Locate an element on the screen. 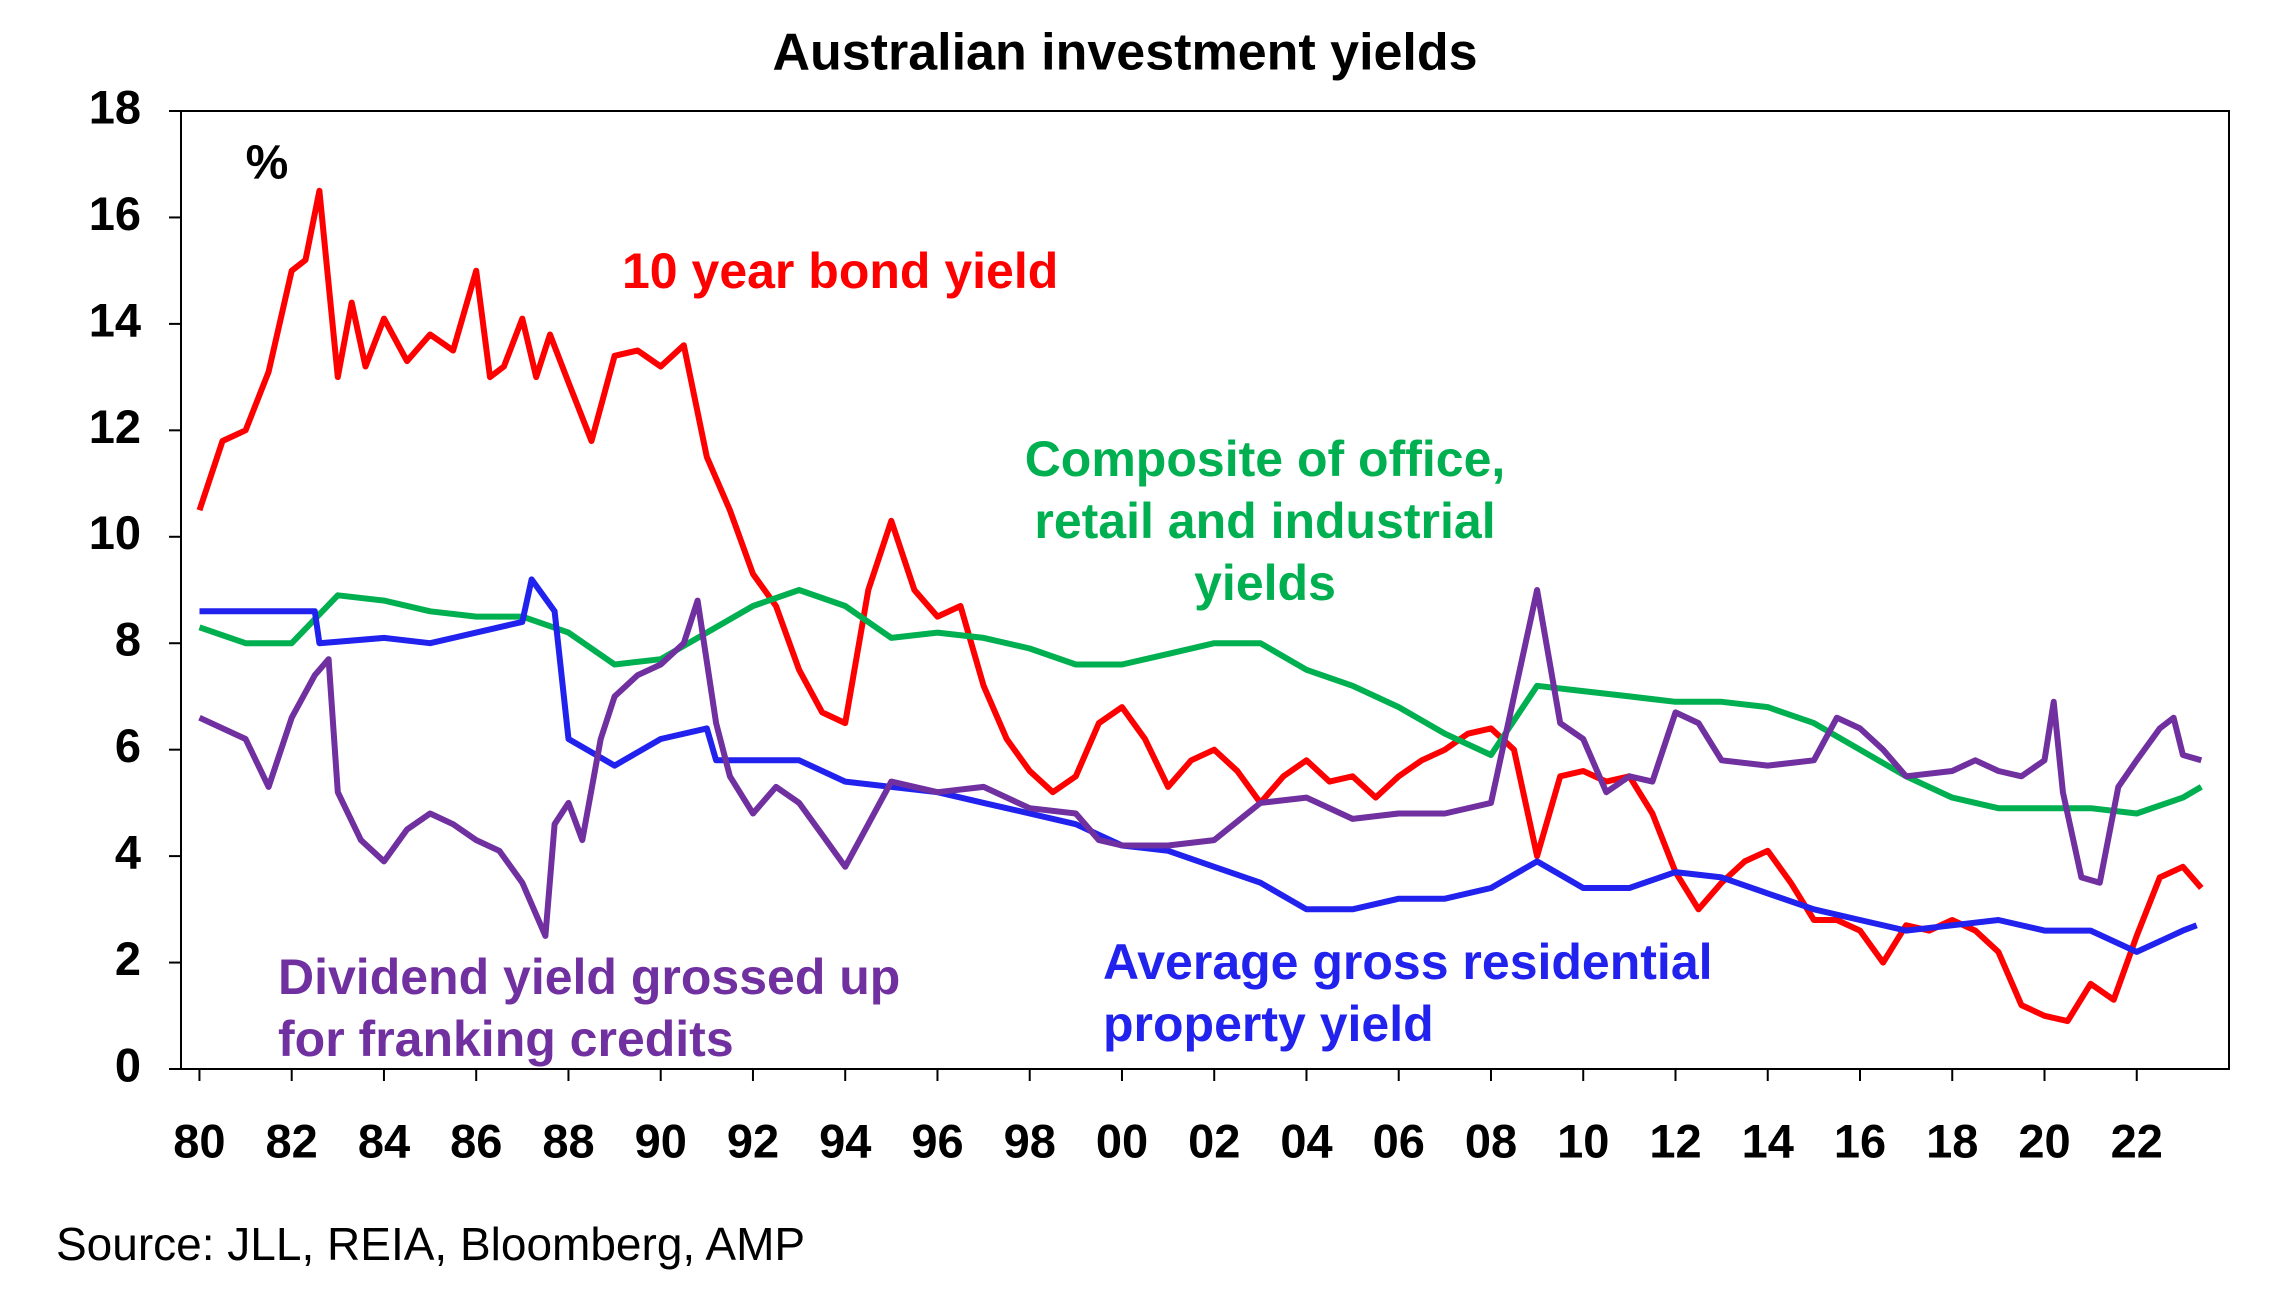 This screenshot has width=2287, height=1308. x-tick-label: 18 is located at coordinates (1952, 1140).